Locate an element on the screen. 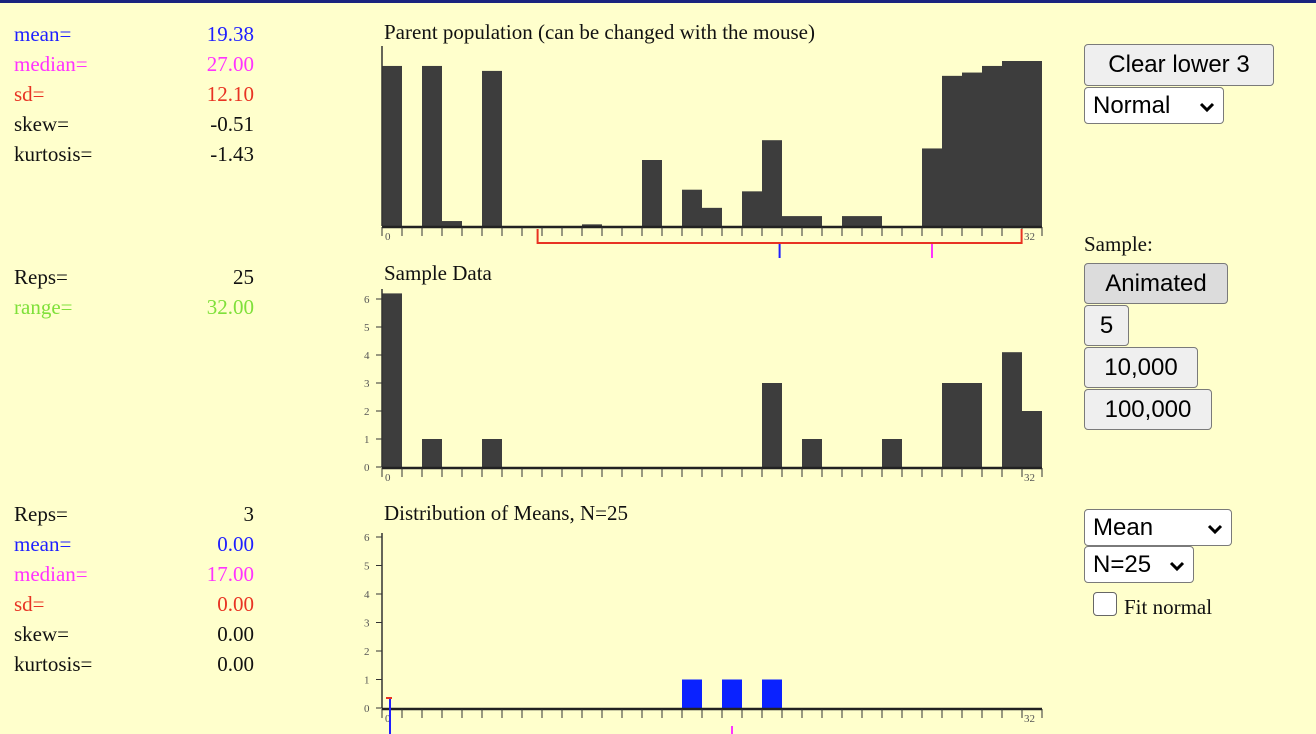  sample-size-select: N=25 is located at coordinates (1139, 564).